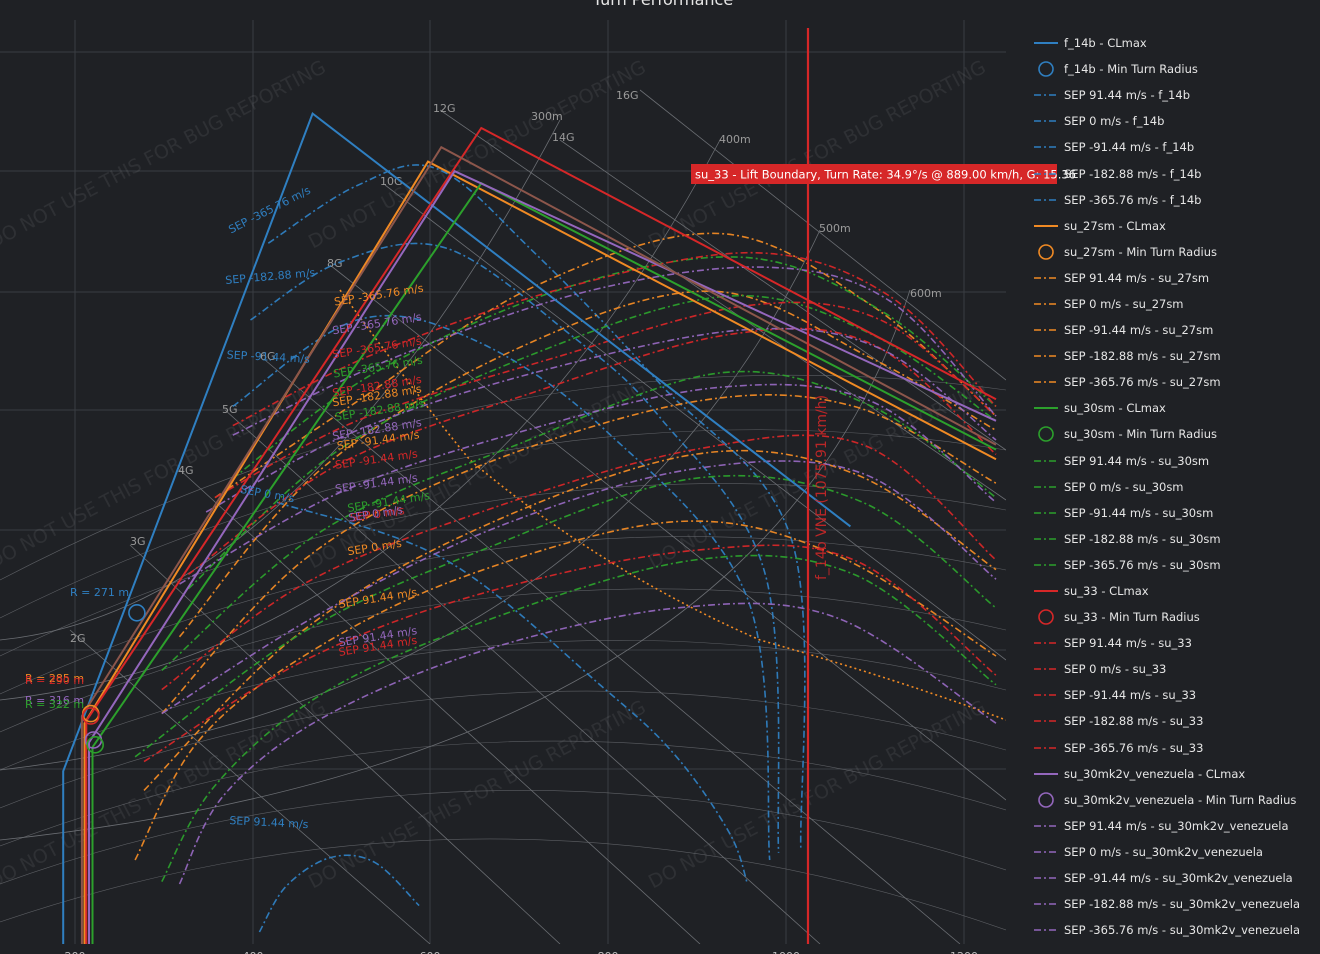 The height and width of the screenshot is (954, 1320). I want to click on legend-item: SEP -365.76 m/s - f_14b, so click(1176, 200).